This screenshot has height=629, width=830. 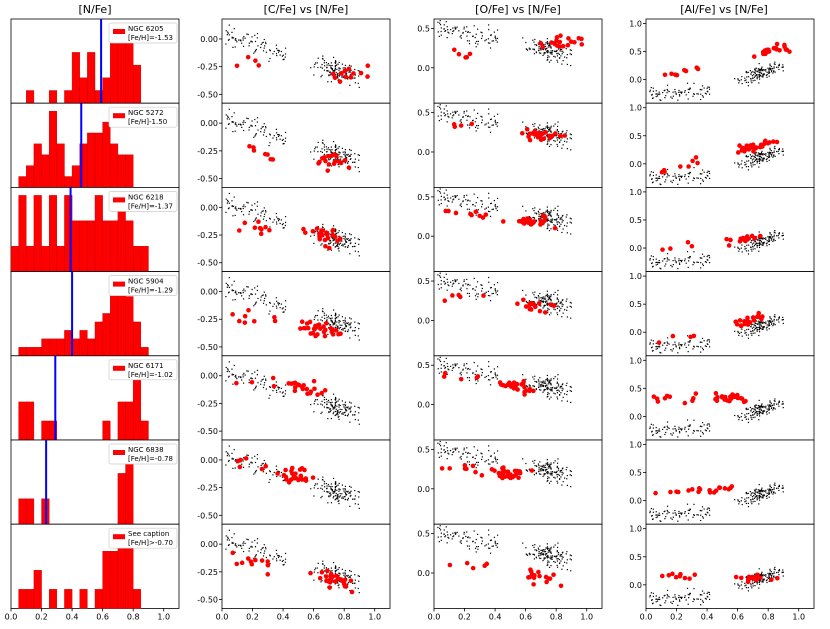 I want to click on scatter-panel-o-2: 0.50.0, so click(x=510, y=145).